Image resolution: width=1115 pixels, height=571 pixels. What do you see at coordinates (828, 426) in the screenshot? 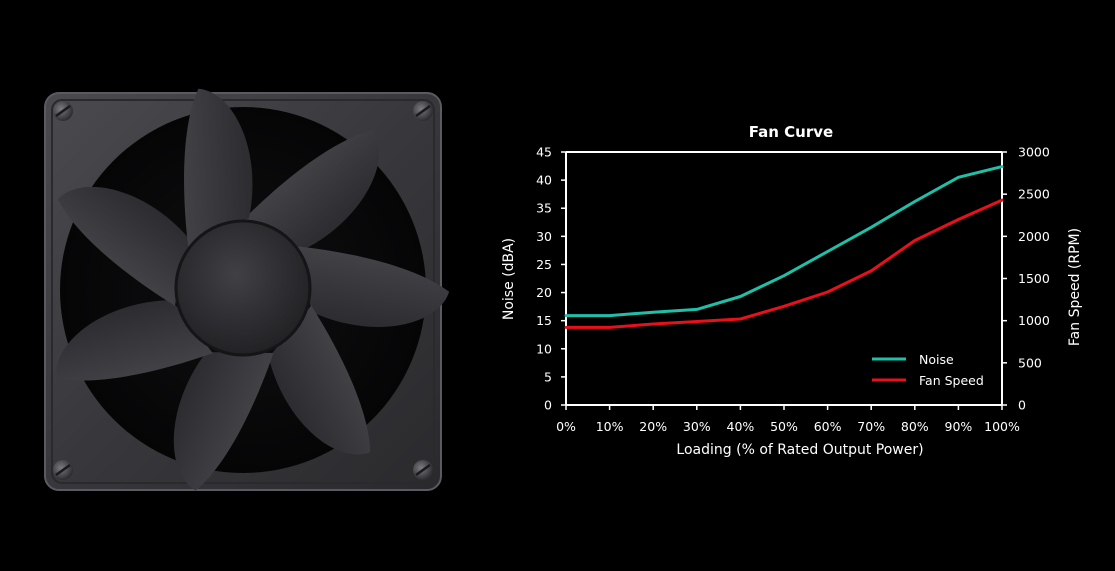
I see `x-tick-label: 60%` at bounding box center [828, 426].